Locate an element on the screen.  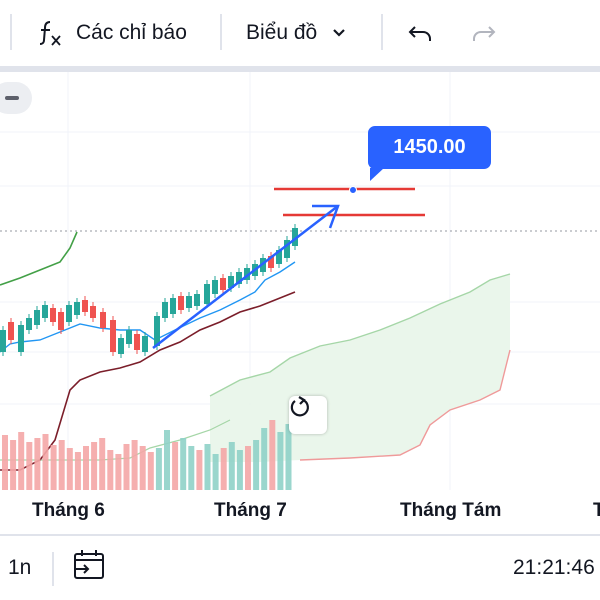
toolbar-border is located at coordinates (300, 69).